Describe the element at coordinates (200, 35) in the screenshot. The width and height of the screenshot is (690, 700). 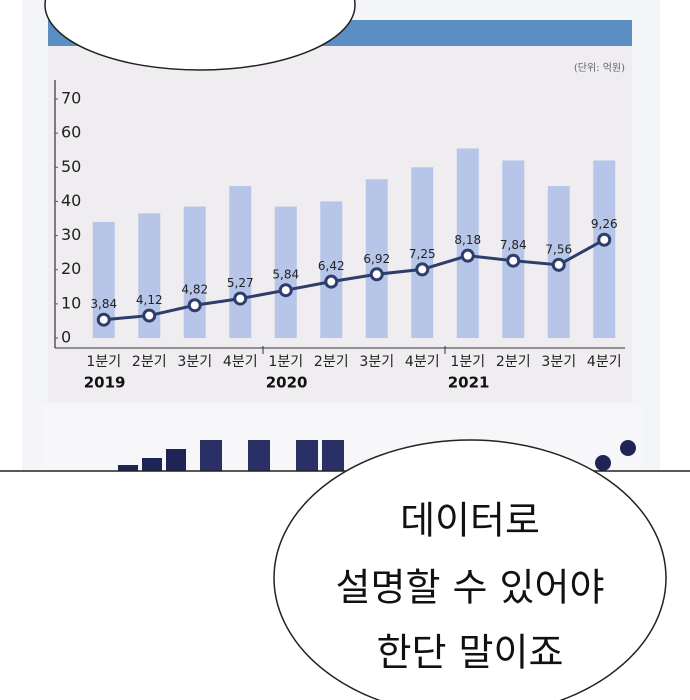
I see `top-speech-bubble` at that location.